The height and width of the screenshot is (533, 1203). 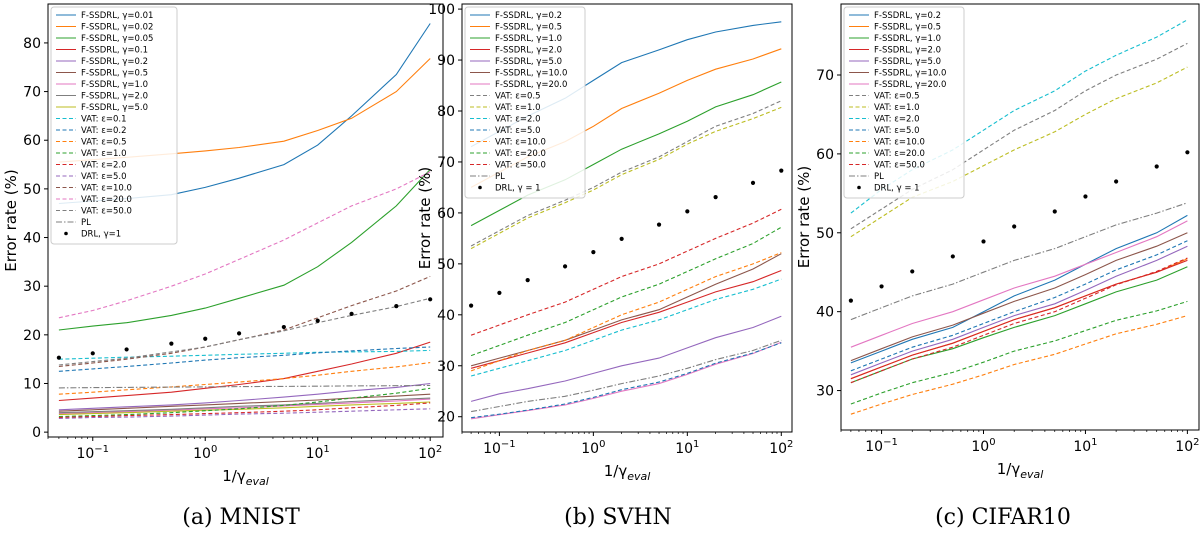 What do you see at coordinates (117, 28) in the screenshot?
I see `legend-label: F-SSDRL, γ=0.02` at bounding box center [117, 28].